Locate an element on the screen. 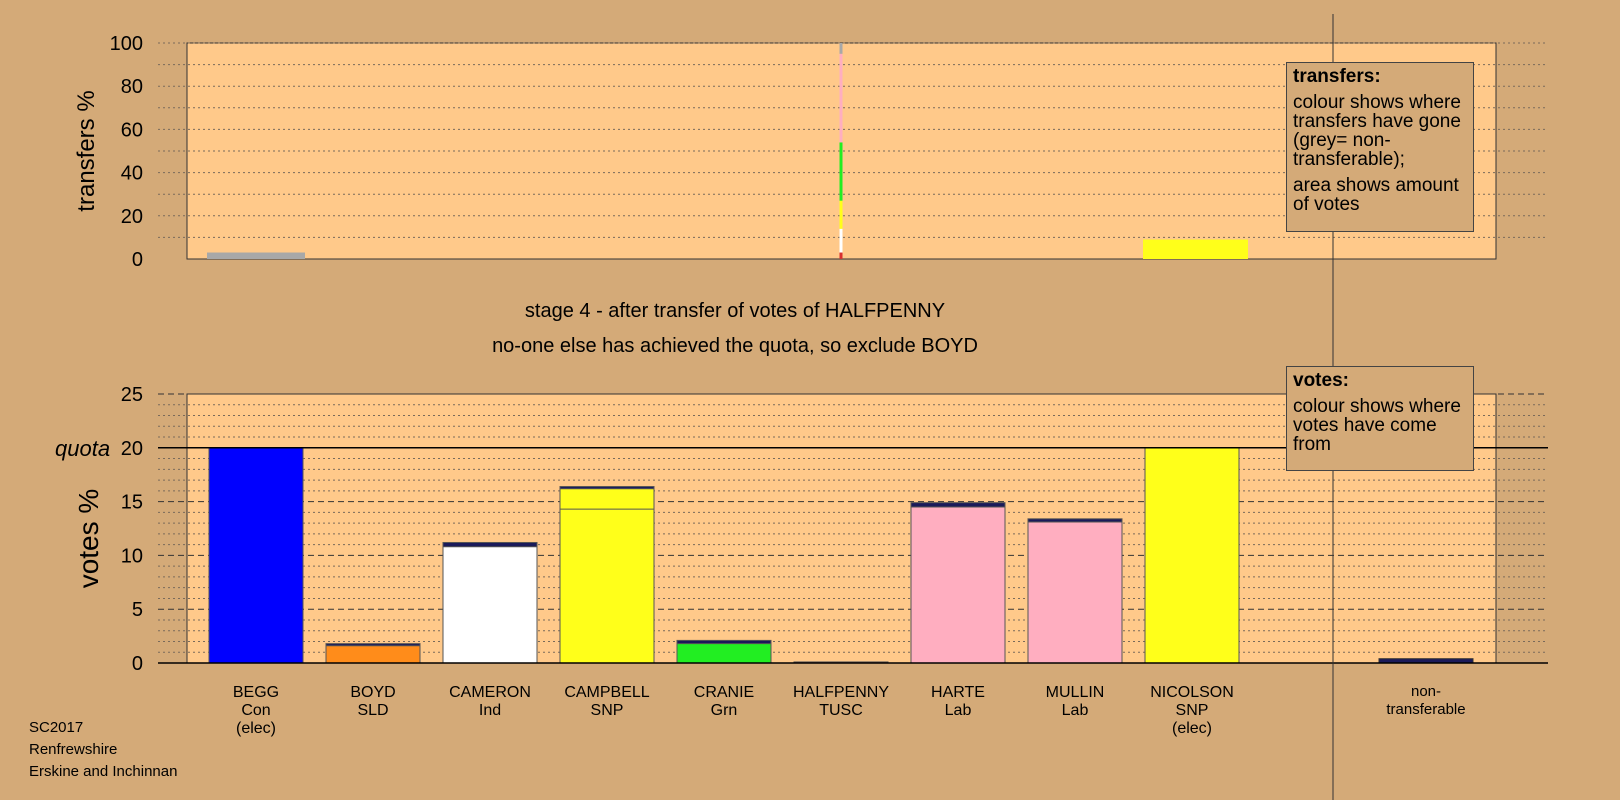  ward-label: Erskine and Inchinnan is located at coordinates (103, 771).